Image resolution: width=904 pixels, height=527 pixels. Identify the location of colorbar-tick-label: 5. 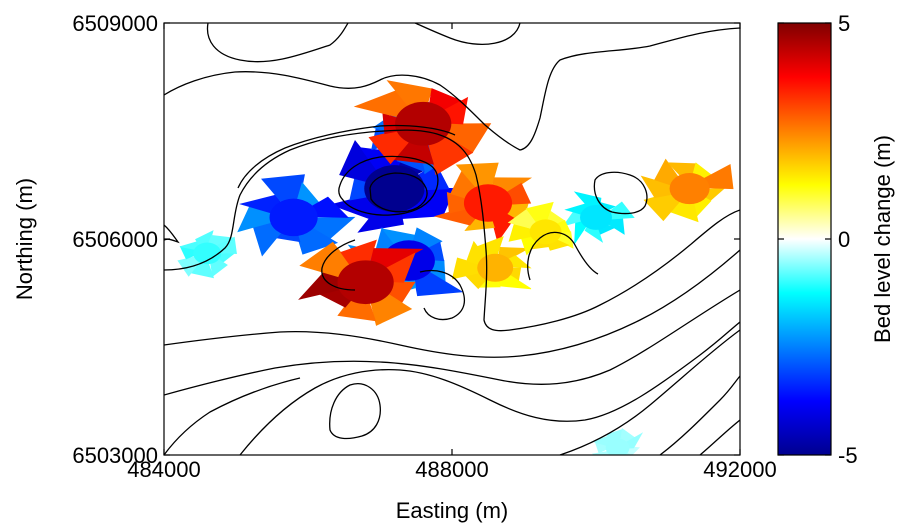
(844, 23).